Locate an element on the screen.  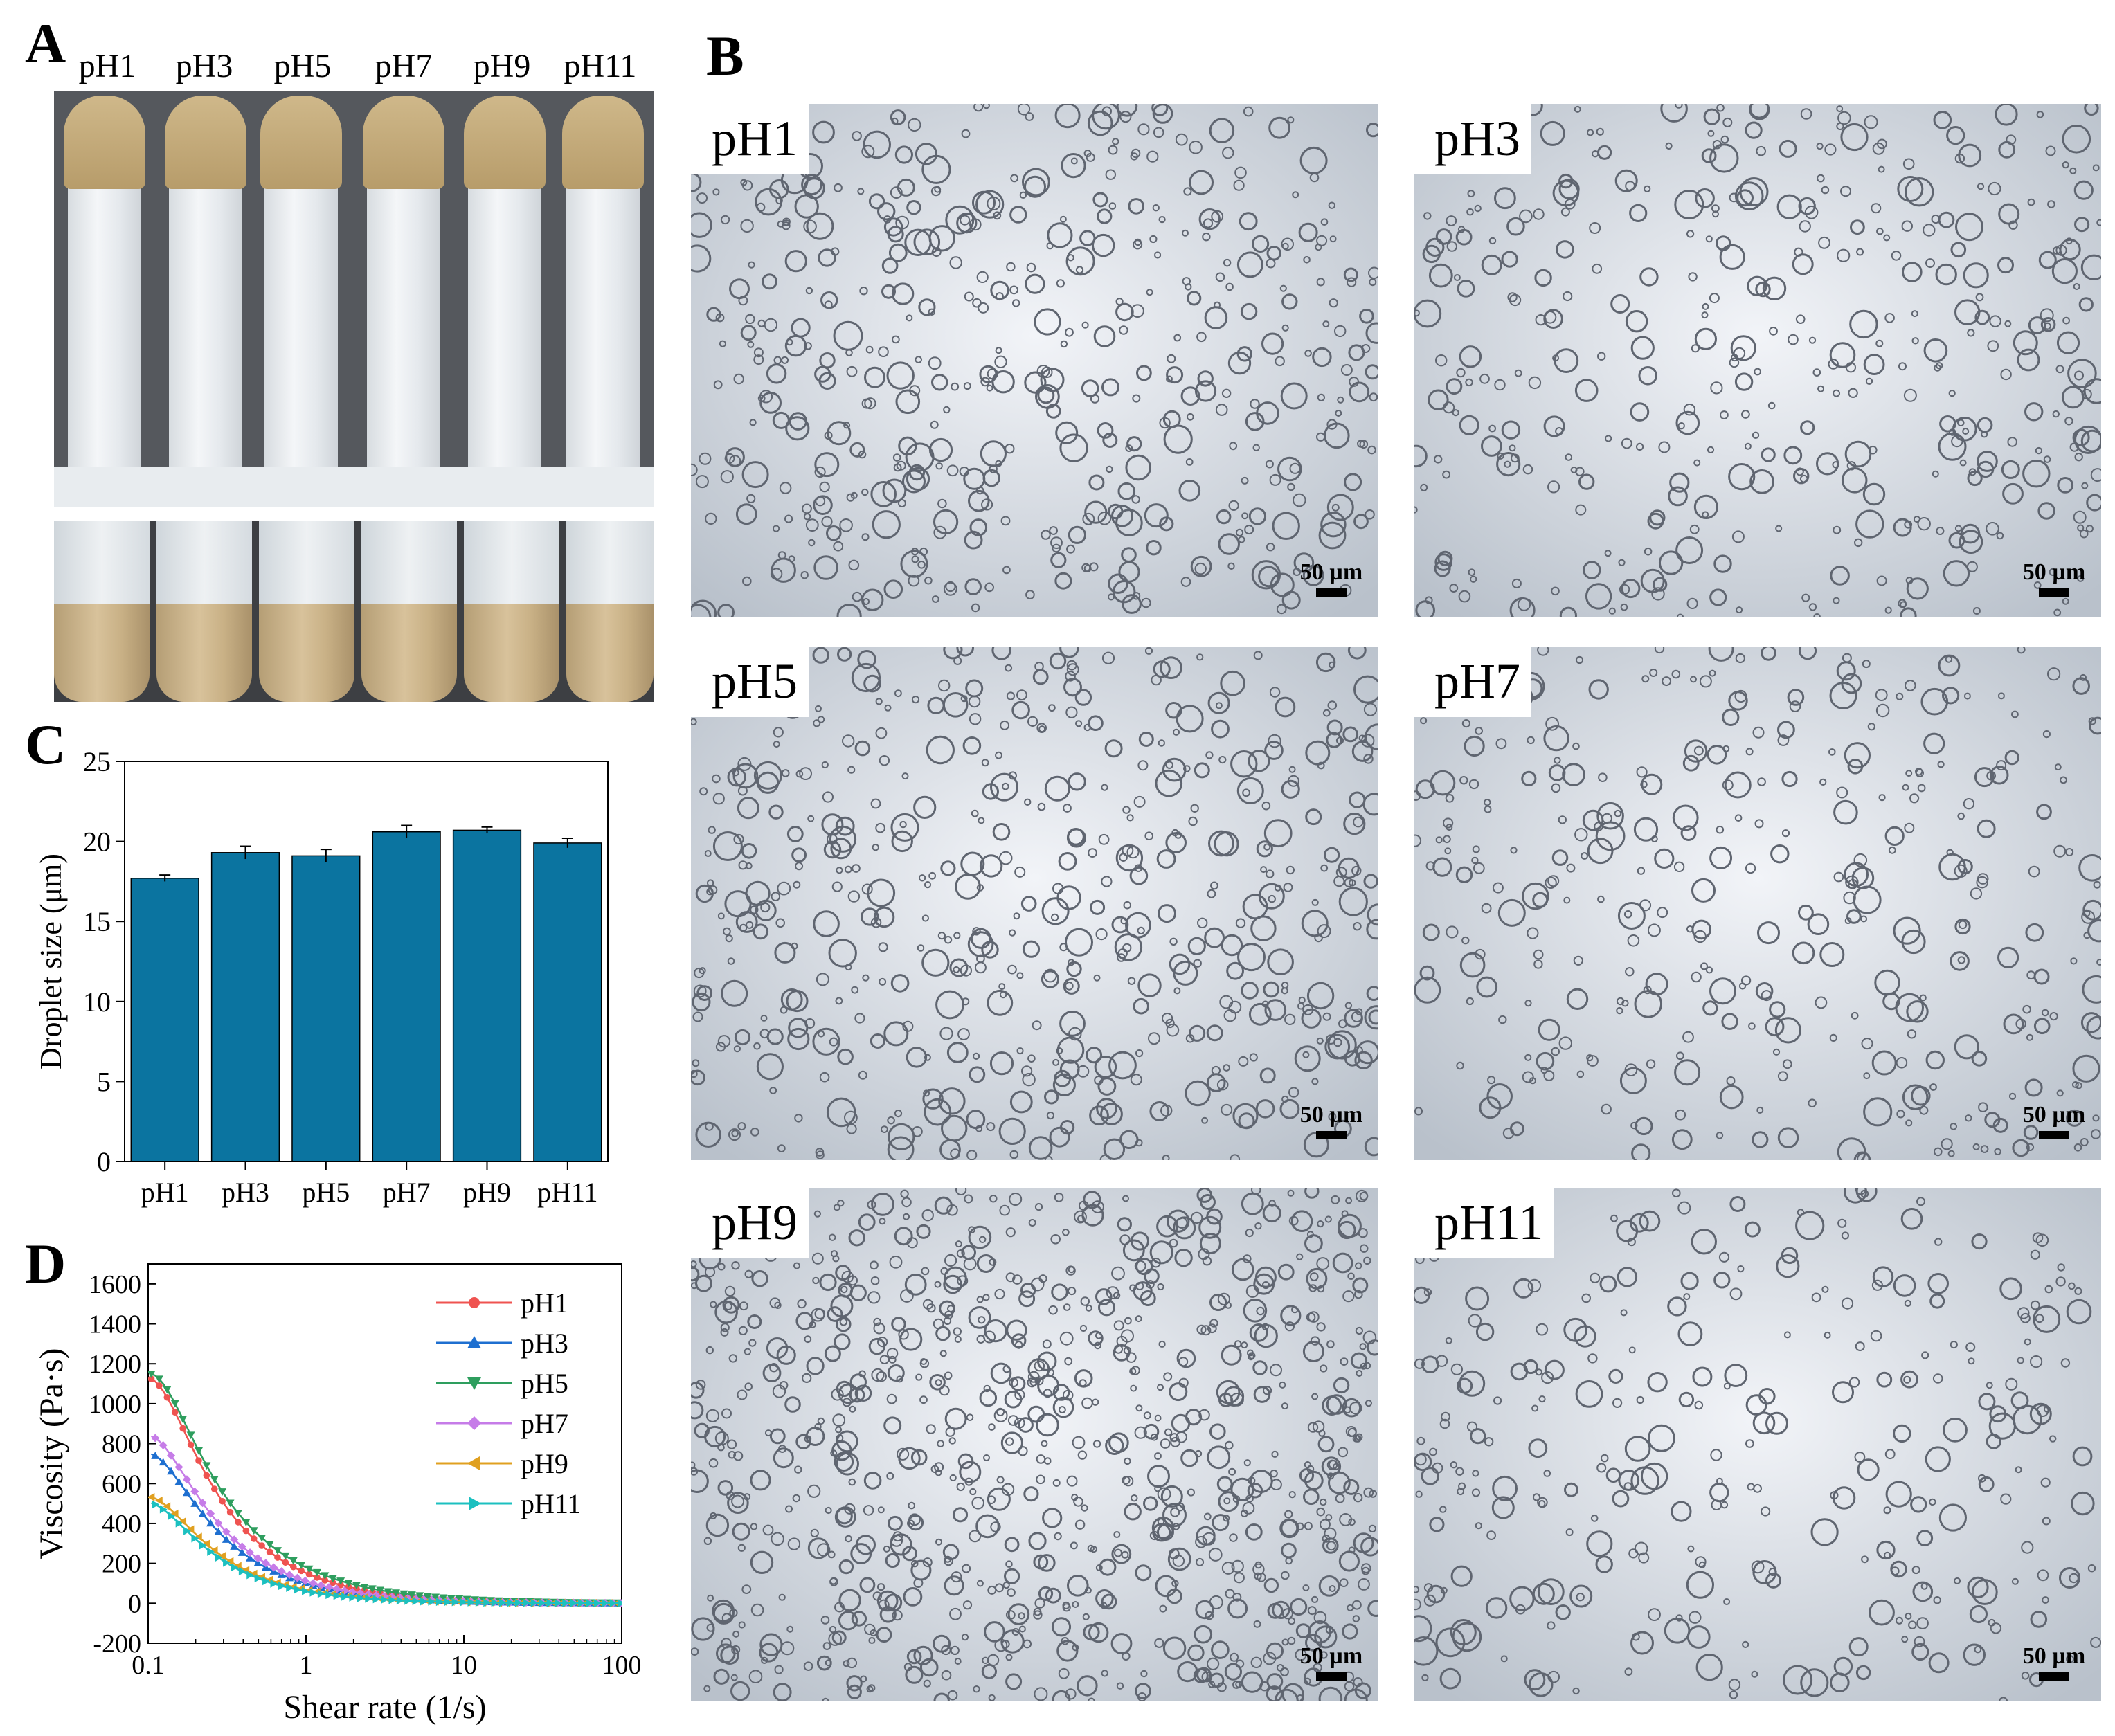
legend-label: pH11 is located at coordinates (551, 1503).